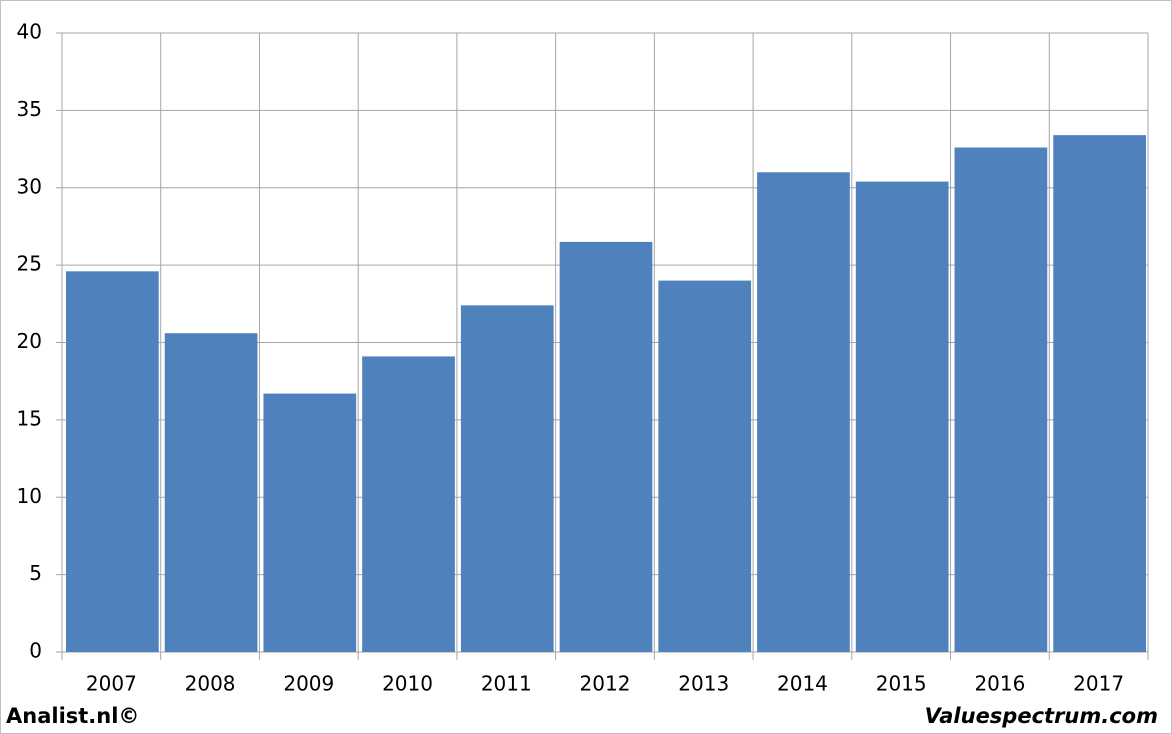 The image size is (1172, 734). Describe the element at coordinates (1041, 716) in the screenshot. I see `source-right: Valuespectrum.com` at that location.